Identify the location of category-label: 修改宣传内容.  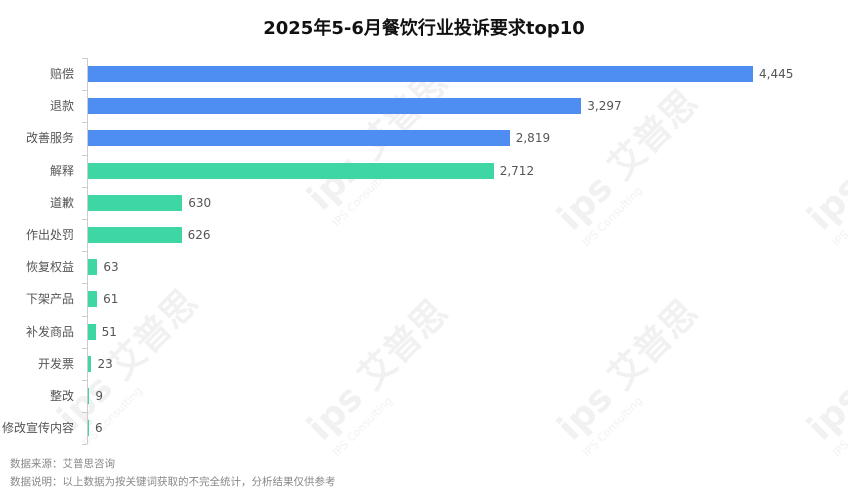
(37, 428).